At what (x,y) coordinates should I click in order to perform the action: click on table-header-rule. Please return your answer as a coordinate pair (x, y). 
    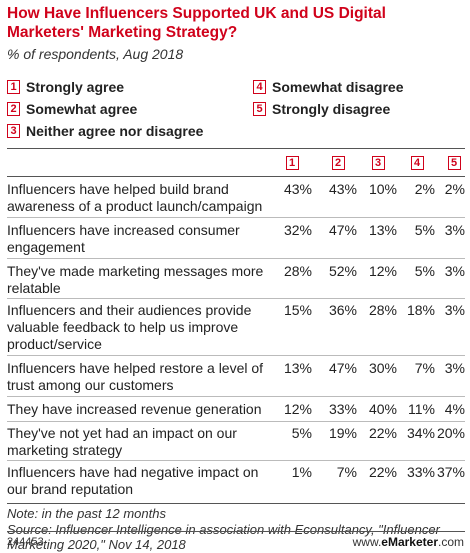
    Looking at the image, I should click on (236, 176).